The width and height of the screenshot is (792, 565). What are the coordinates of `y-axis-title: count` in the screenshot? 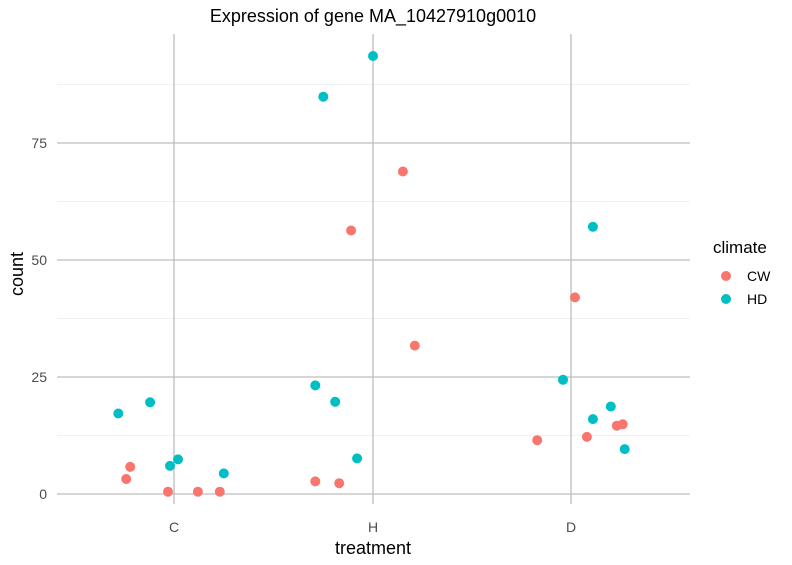 It's located at (17, 274).